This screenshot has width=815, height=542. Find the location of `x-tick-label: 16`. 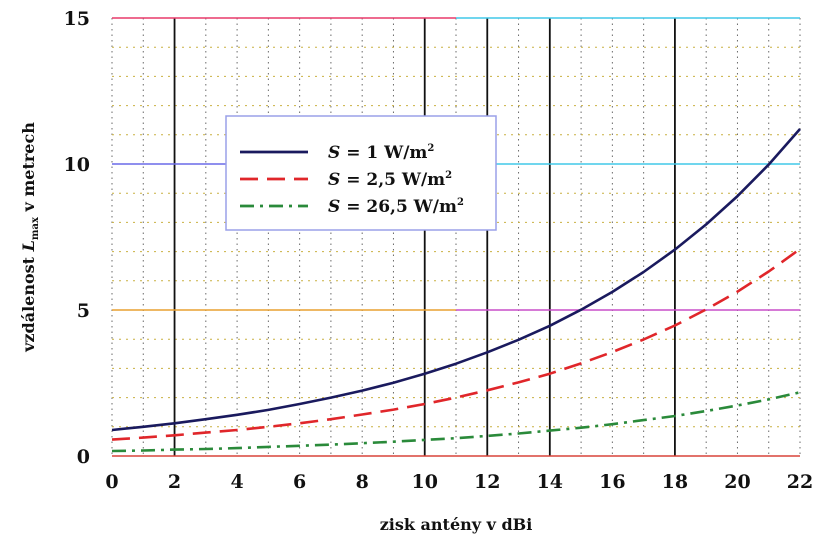

x-tick-label: 16 is located at coordinates (612, 482).